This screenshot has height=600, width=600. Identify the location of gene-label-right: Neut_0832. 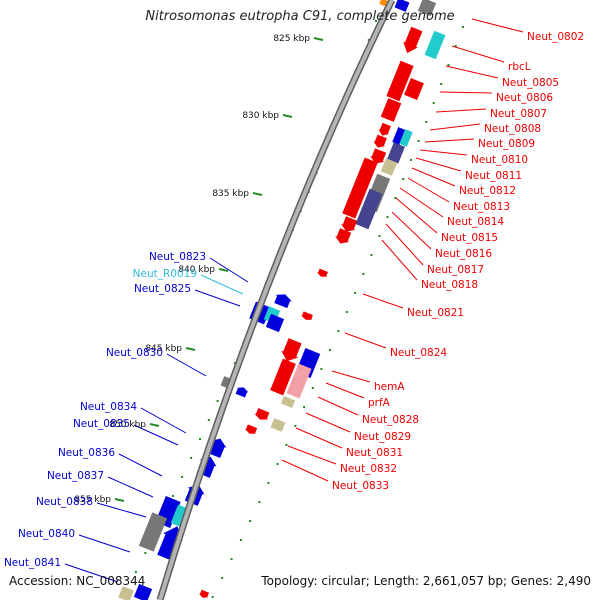
(368, 469).